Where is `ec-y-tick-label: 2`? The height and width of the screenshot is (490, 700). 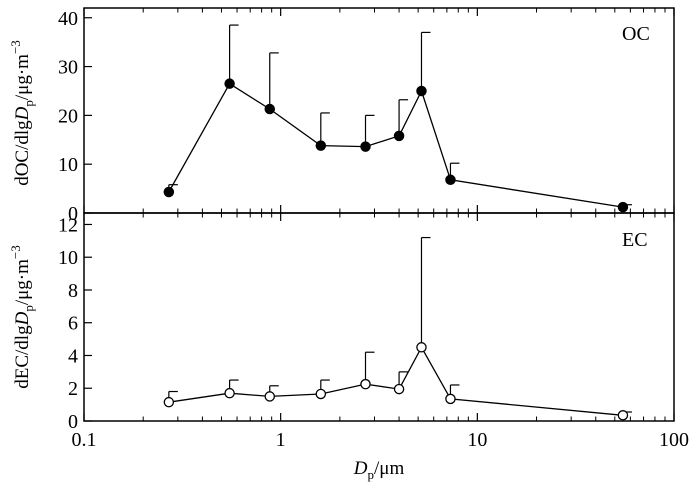 ec-y-tick-label: 2 is located at coordinates (73, 389).